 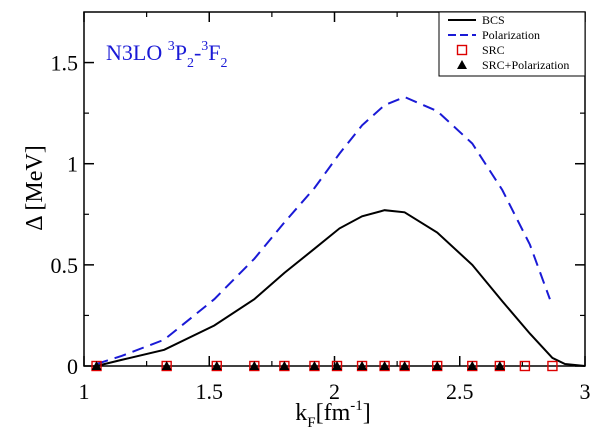 What do you see at coordinates (35, 187) in the screenshot?
I see `y-axis-label: Δ [MeV]` at bounding box center [35, 187].